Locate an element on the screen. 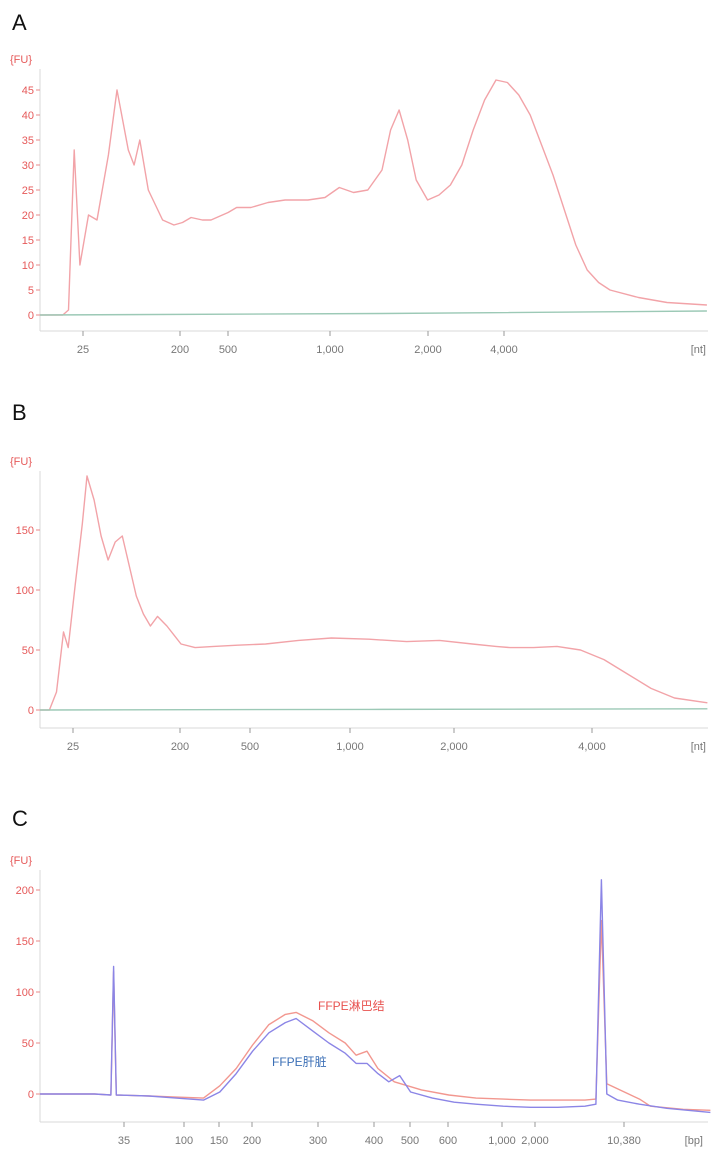  x-tick-label: 35 is located at coordinates (124, 1141).